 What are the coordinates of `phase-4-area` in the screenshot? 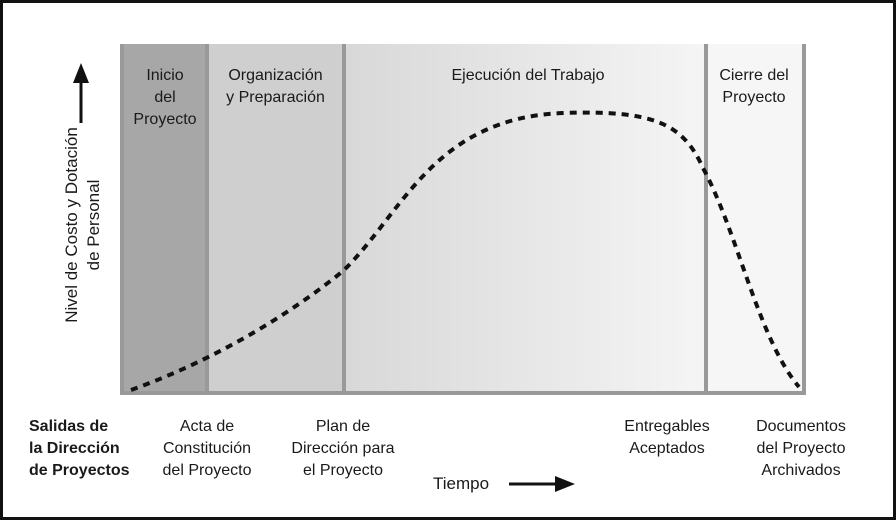 It's located at (755, 218).